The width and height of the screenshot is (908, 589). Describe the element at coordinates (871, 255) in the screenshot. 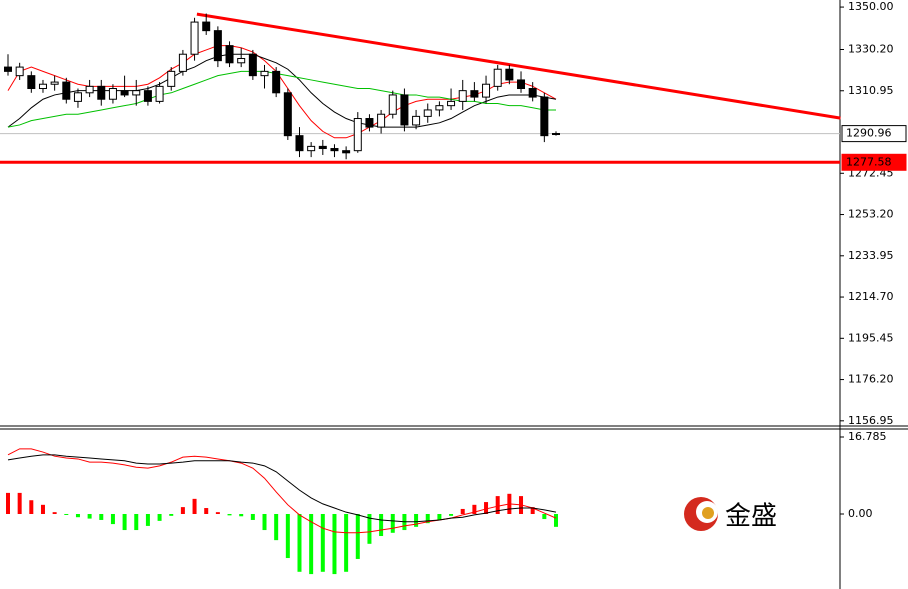

I see `y-tick-label: 1233.95` at that location.